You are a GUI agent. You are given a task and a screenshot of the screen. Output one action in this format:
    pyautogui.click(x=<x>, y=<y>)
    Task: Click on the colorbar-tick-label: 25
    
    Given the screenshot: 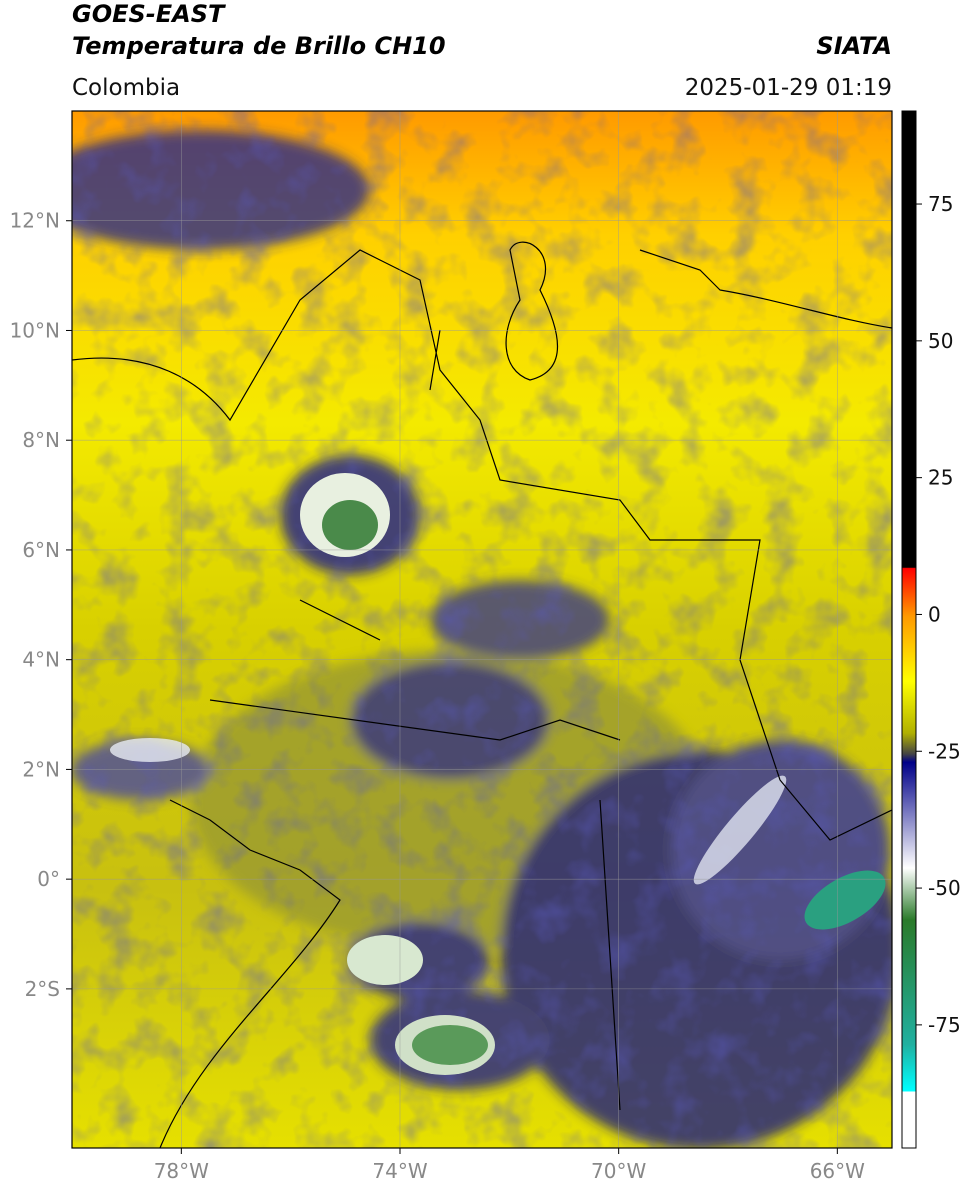 What is the action you would take?
    pyautogui.click(x=940, y=478)
    